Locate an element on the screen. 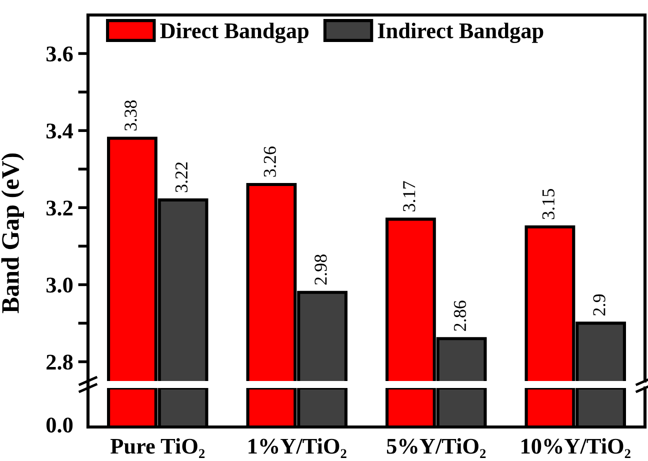 The width and height of the screenshot is (648, 461). data-label: 3.38 is located at coordinates (130, 115).